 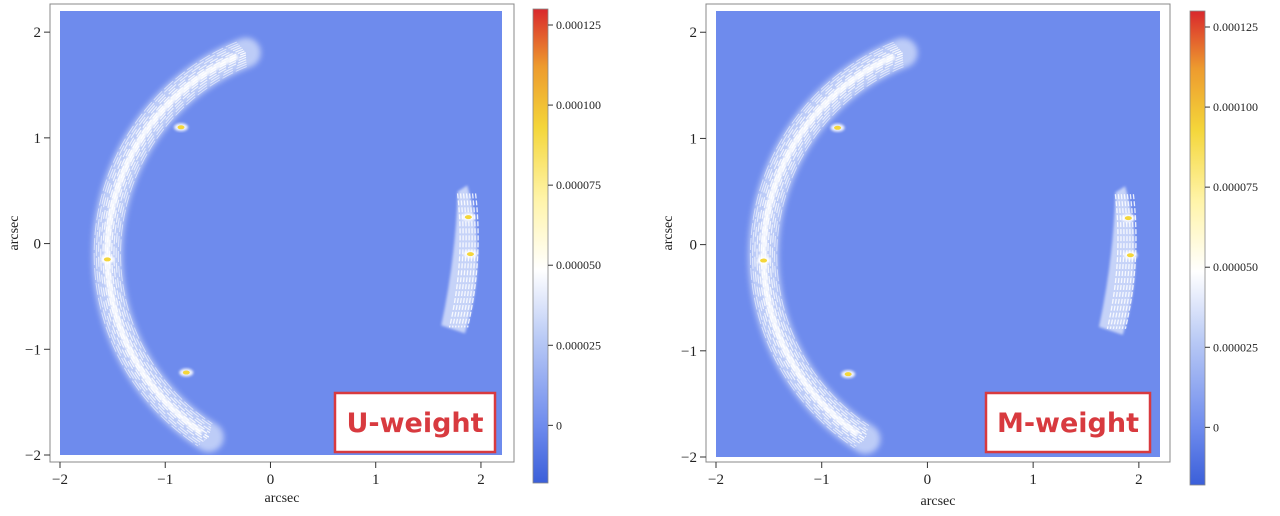 What do you see at coordinates (716, 480) in the screenshot?
I see `x-tick-label: −2` at bounding box center [716, 480].